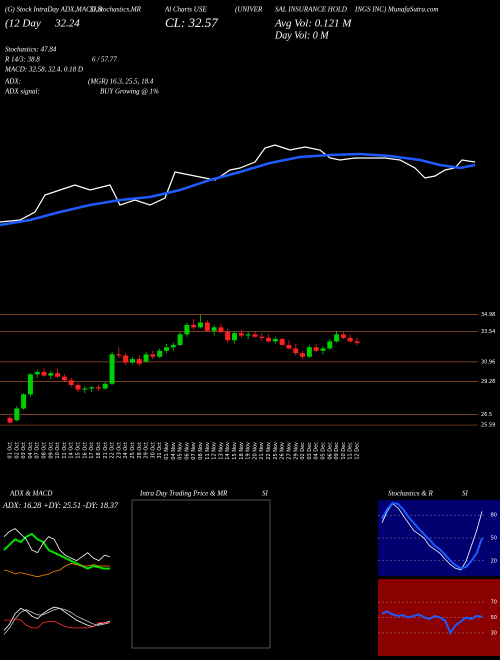 The height and width of the screenshot is (660, 500). What do you see at coordinates (23, 24) in the screenshot?
I see `header-text: (12 Day` at bounding box center [23, 24].